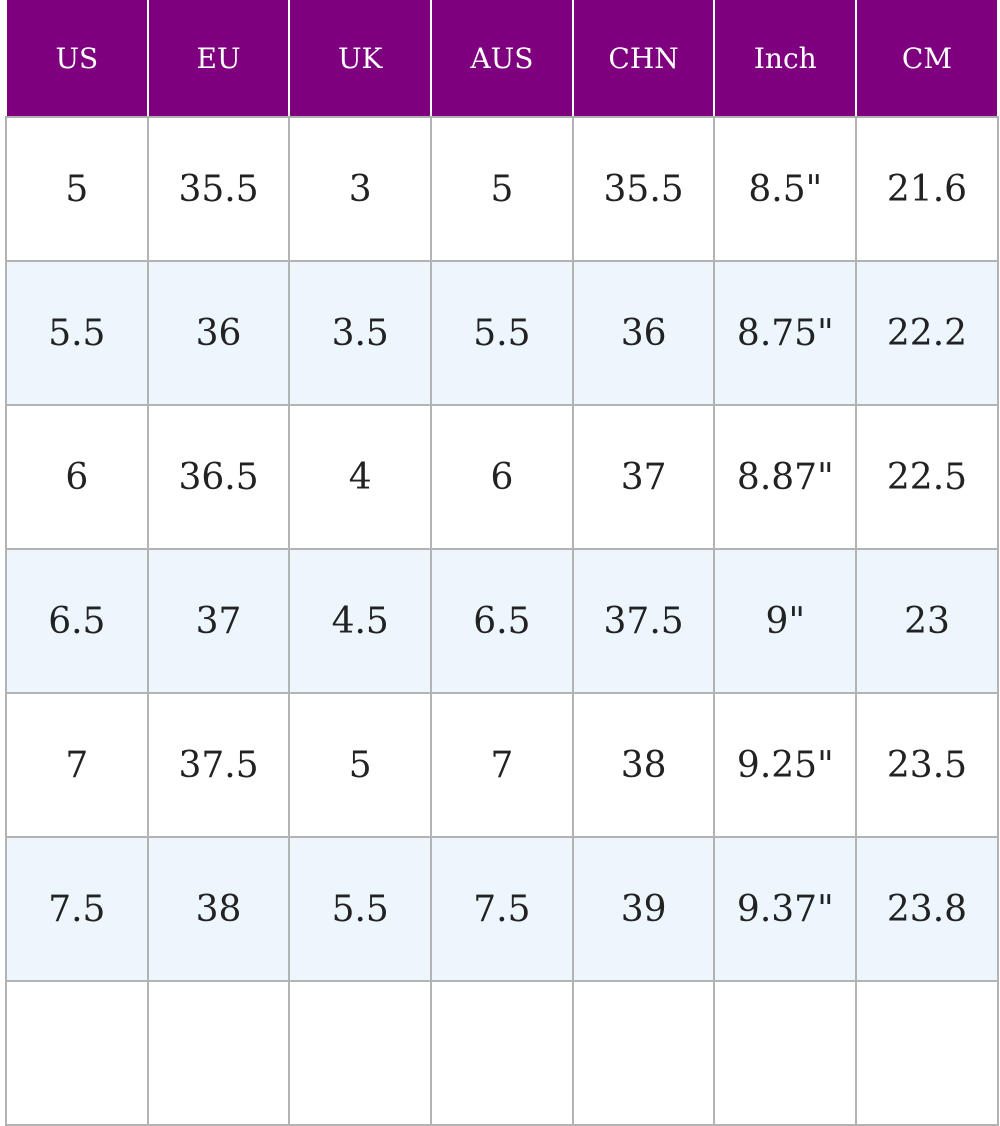 The image size is (1000, 1126). What do you see at coordinates (927, 1053) in the screenshot?
I see `cell-cm` at bounding box center [927, 1053].